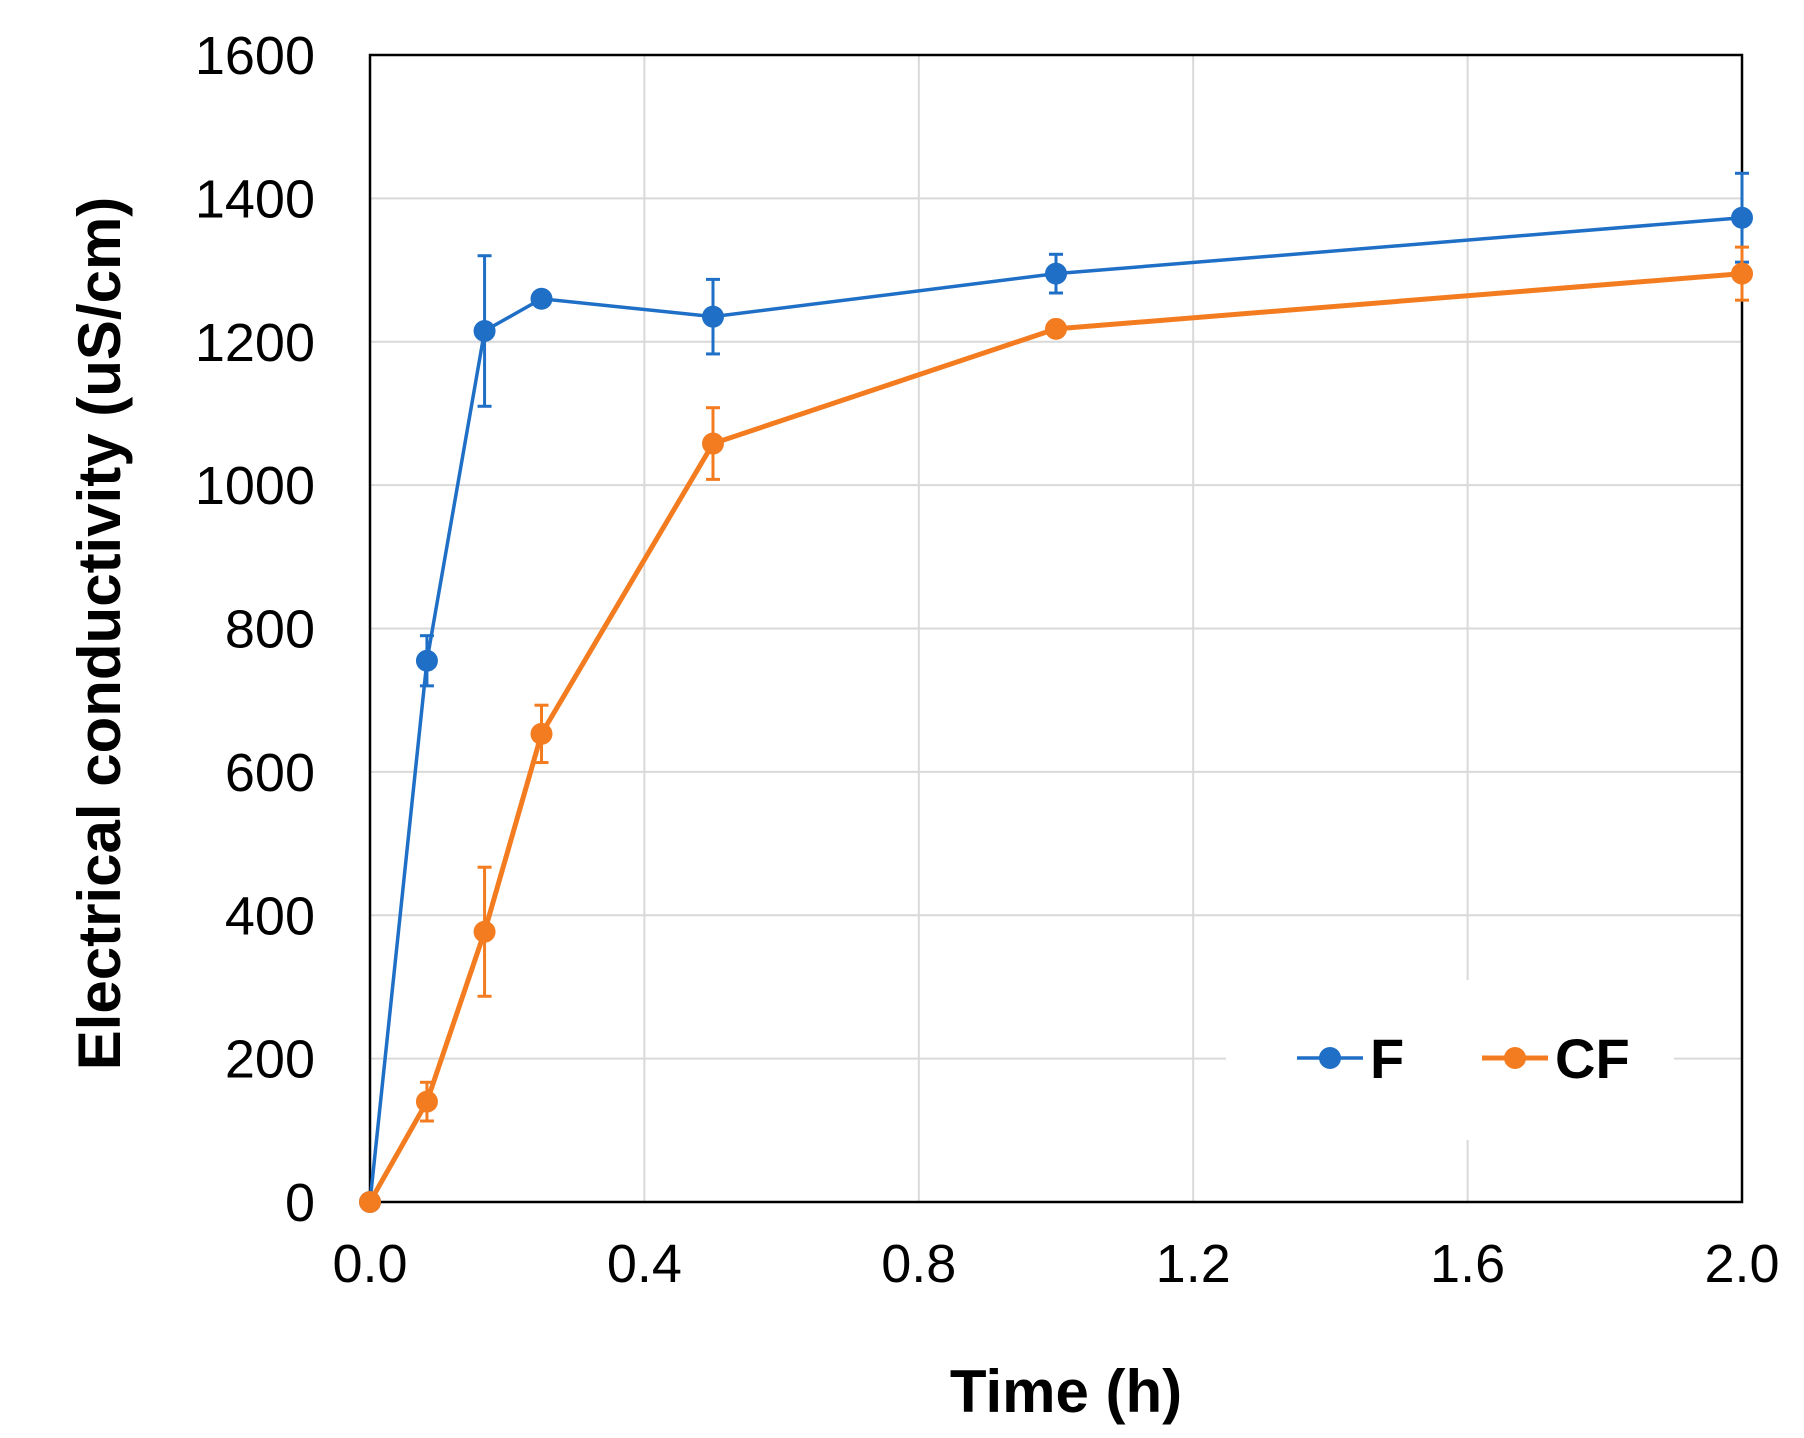 The height and width of the screenshot is (1438, 1804). I want to click on y-tick-label: 200, so click(270, 1060).